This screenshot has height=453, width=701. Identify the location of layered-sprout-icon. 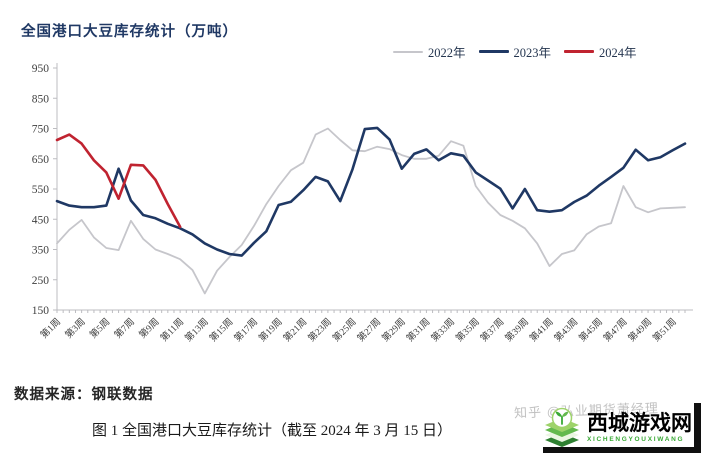
(562, 427).